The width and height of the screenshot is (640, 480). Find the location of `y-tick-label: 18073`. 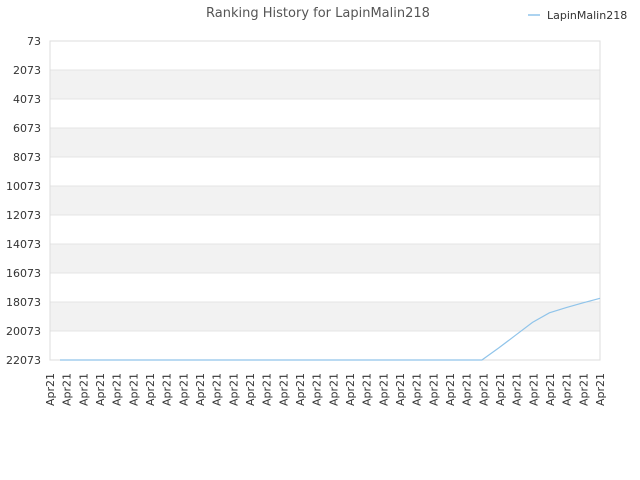

y-tick-label: 18073 is located at coordinates (23, 302).